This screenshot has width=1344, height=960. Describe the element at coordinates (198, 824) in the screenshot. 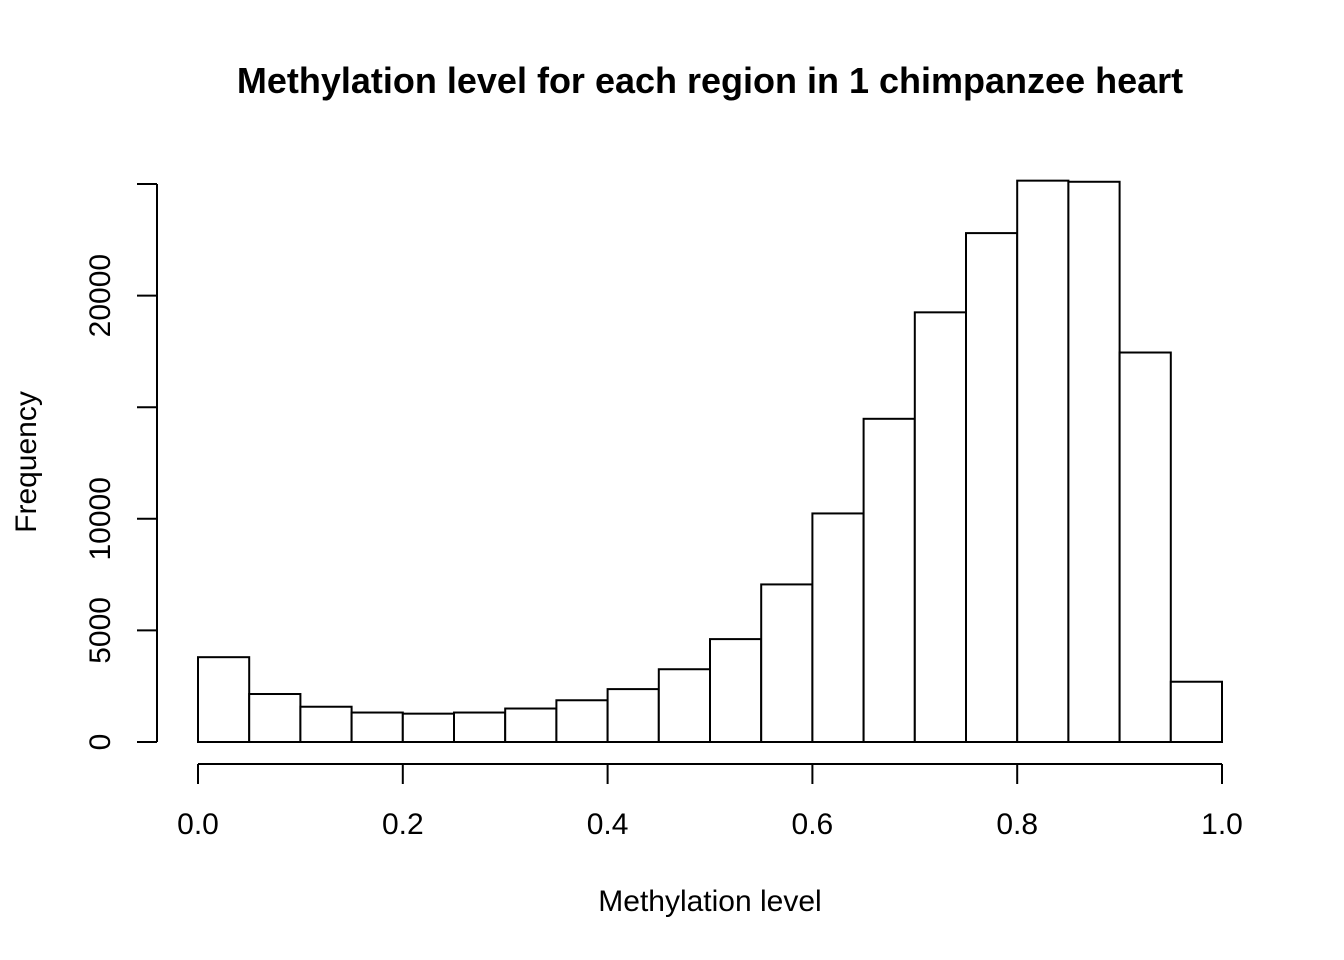

I see `x-tick-label: 0.0` at that location.